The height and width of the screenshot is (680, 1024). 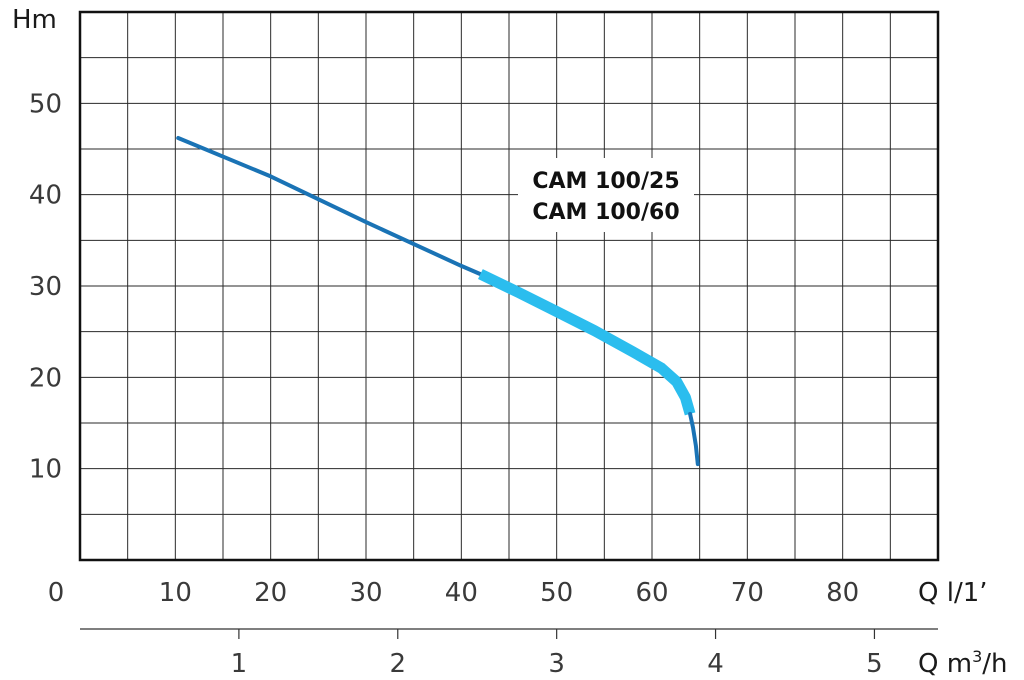 I want to click on x-tick-label: 40, so click(x=461, y=593).